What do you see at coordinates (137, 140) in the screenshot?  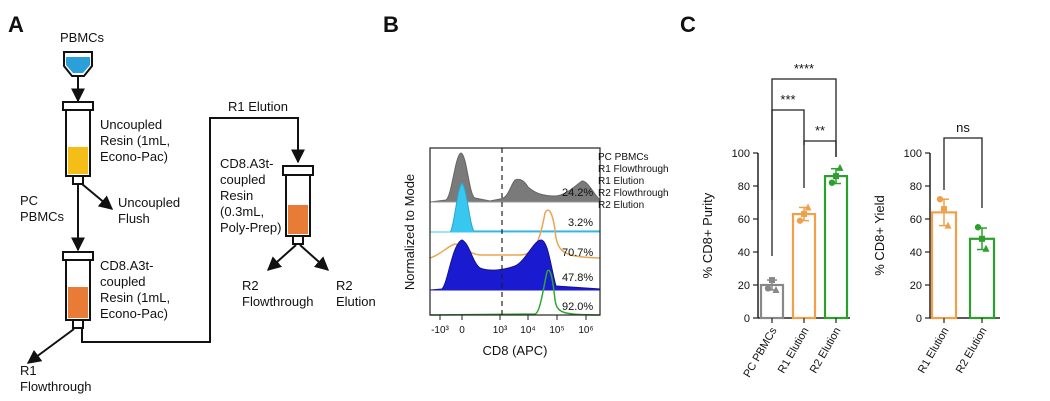 I see `column-1-label: Uncoupled Resin (1mL, Econo-Pac)` at bounding box center [137, 140].